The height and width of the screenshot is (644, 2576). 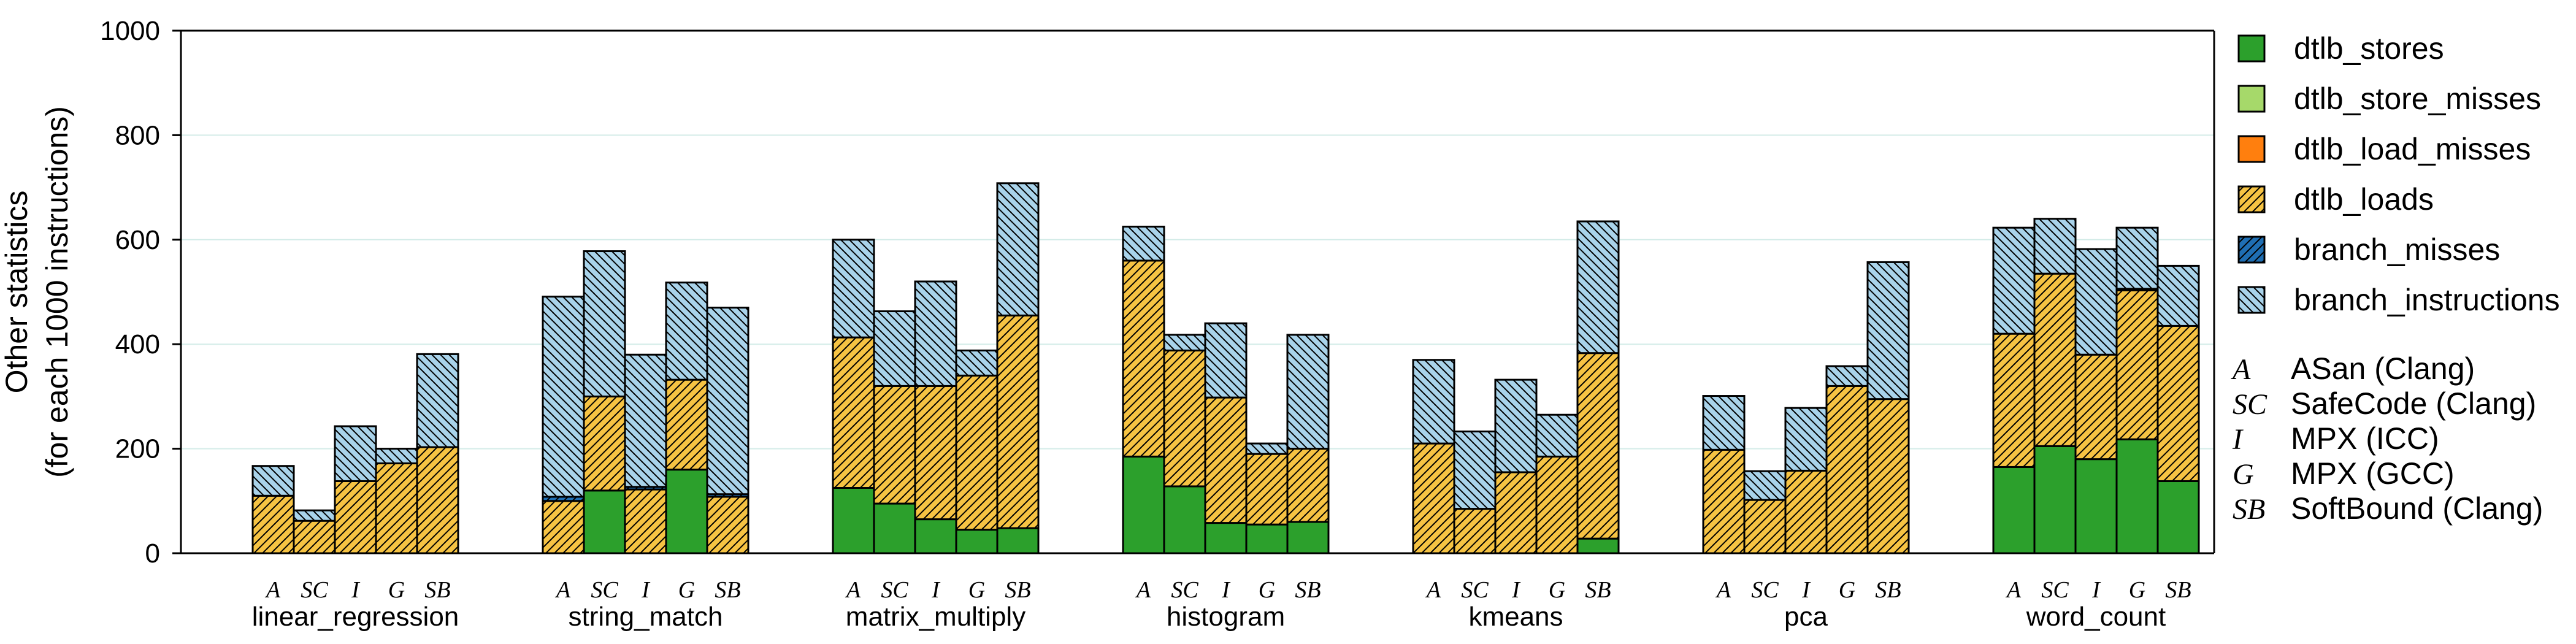 What do you see at coordinates (2417, 99) in the screenshot?
I see `legend-label: dtlb_store_misses` at bounding box center [2417, 99].